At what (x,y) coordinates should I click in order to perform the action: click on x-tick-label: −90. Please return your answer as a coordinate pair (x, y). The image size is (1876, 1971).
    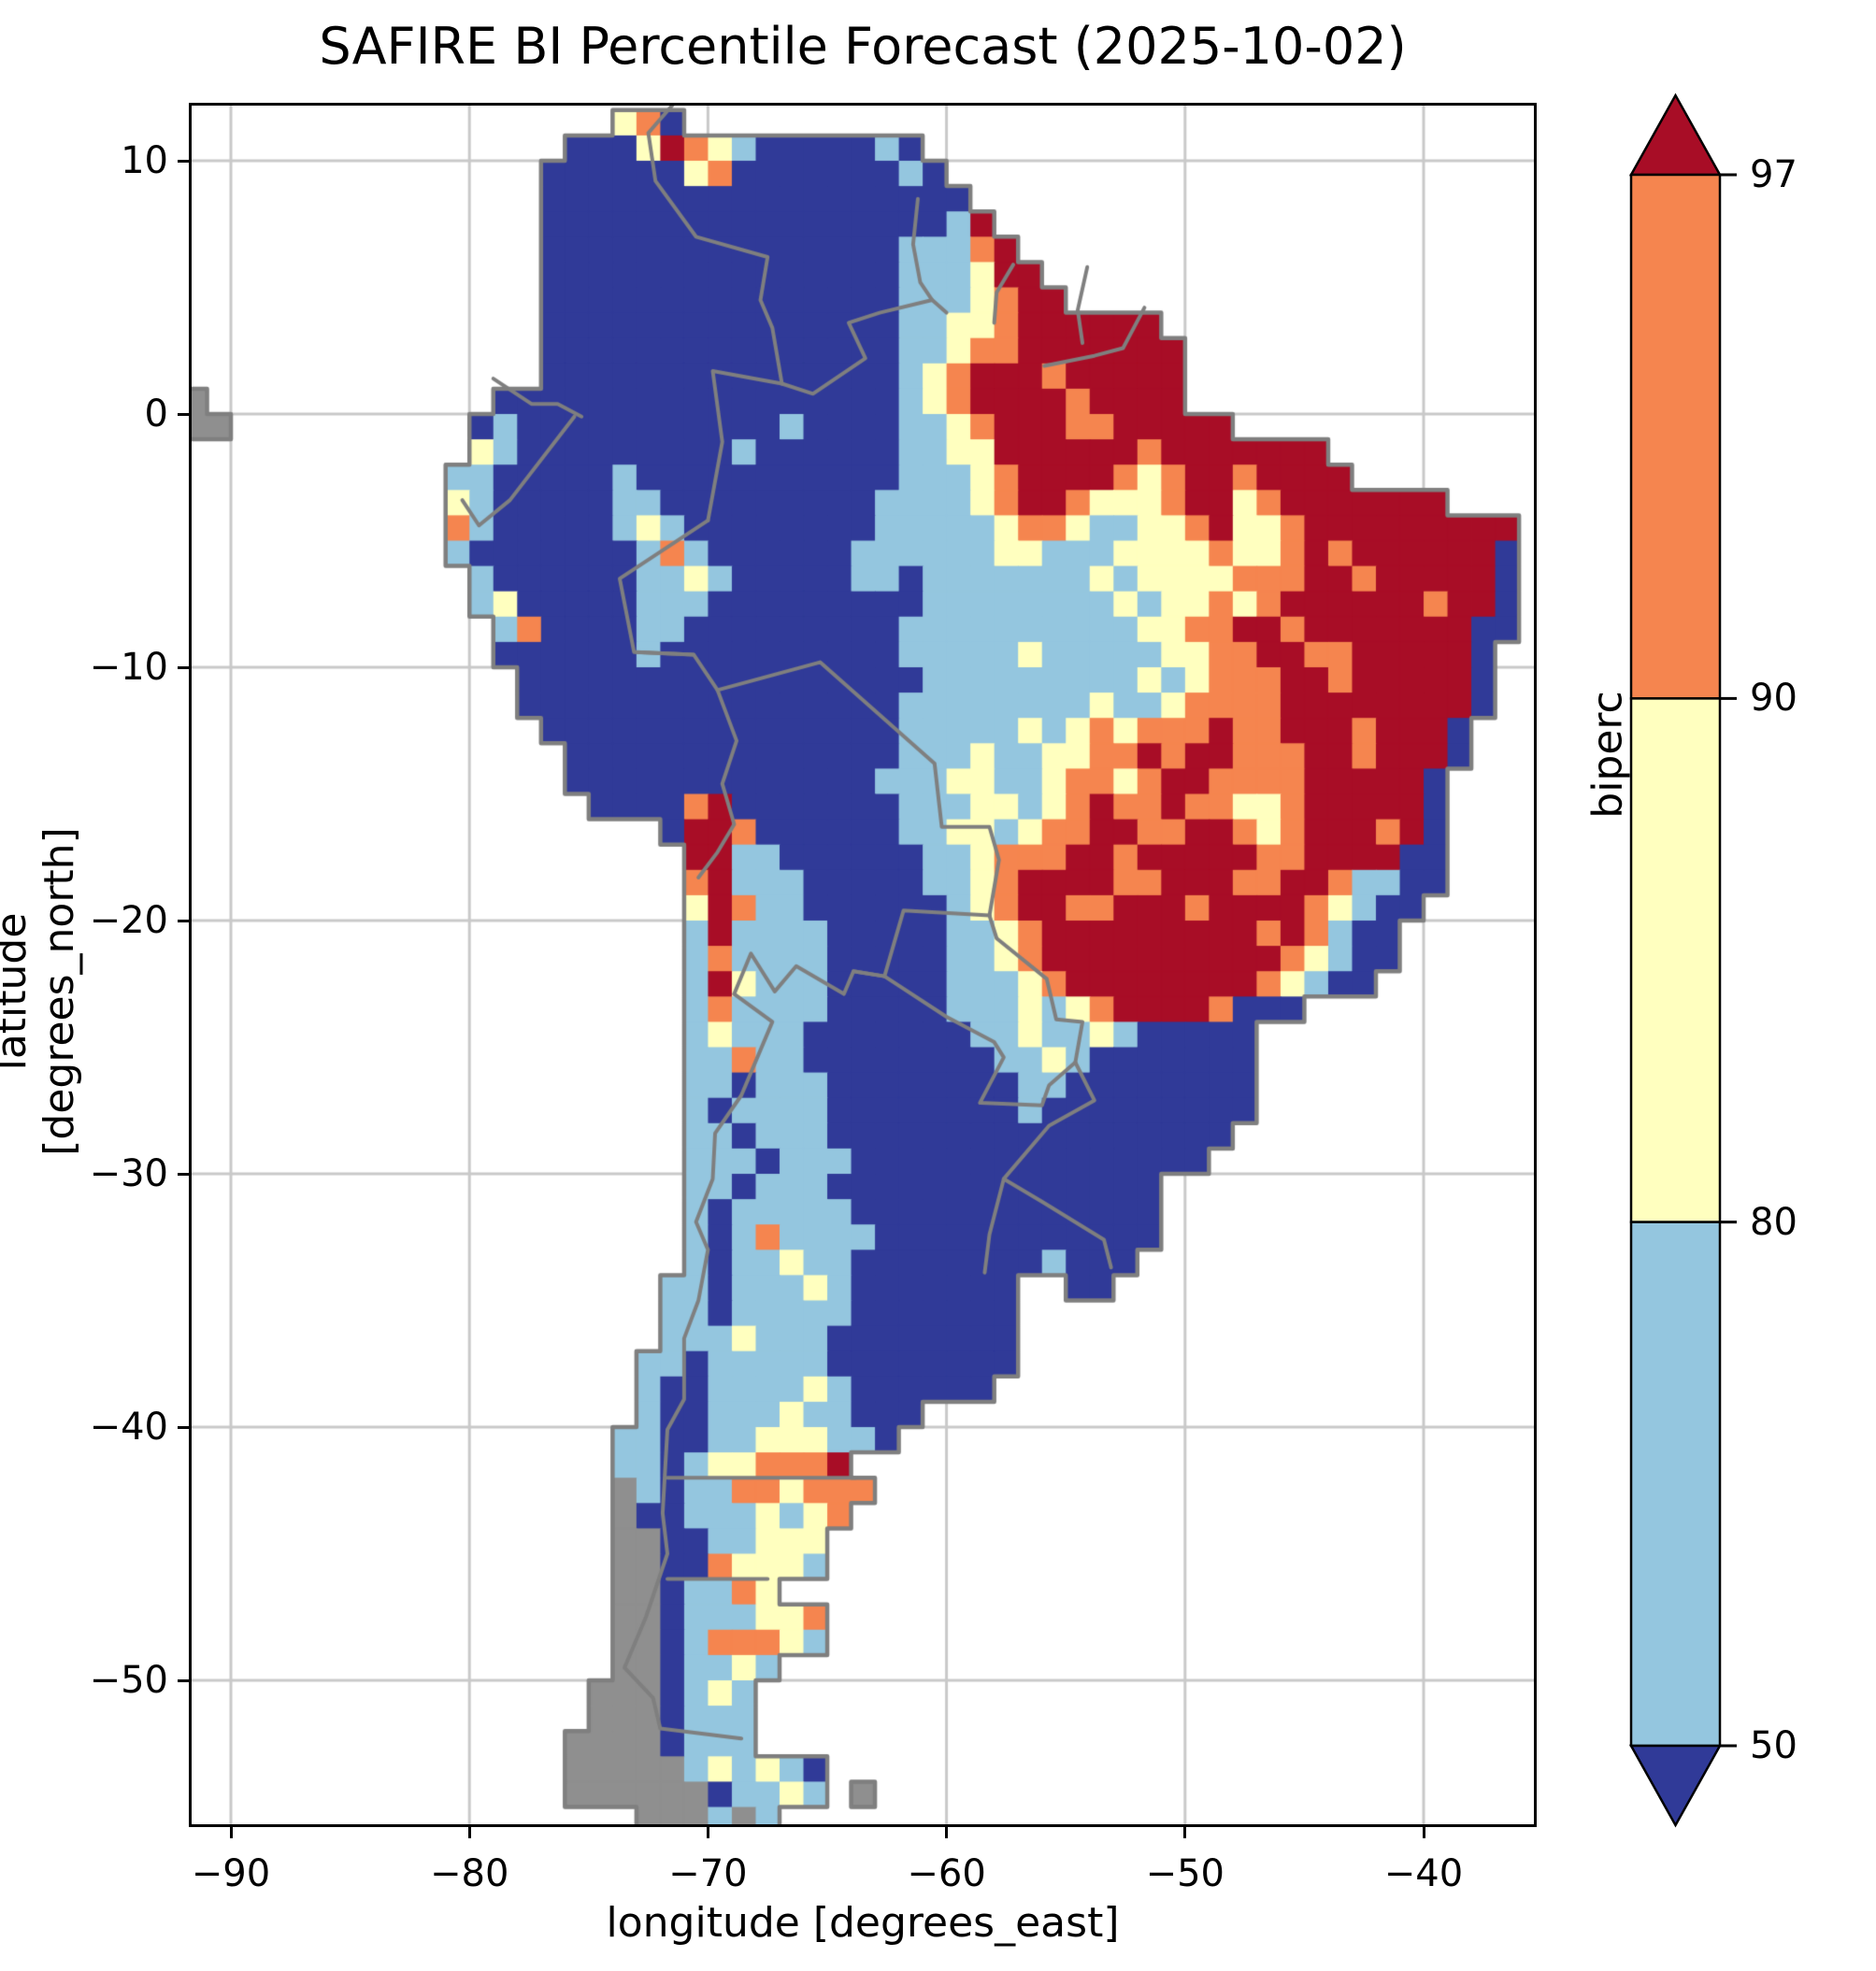
    Looking at the image, I should click on (231, 1873).